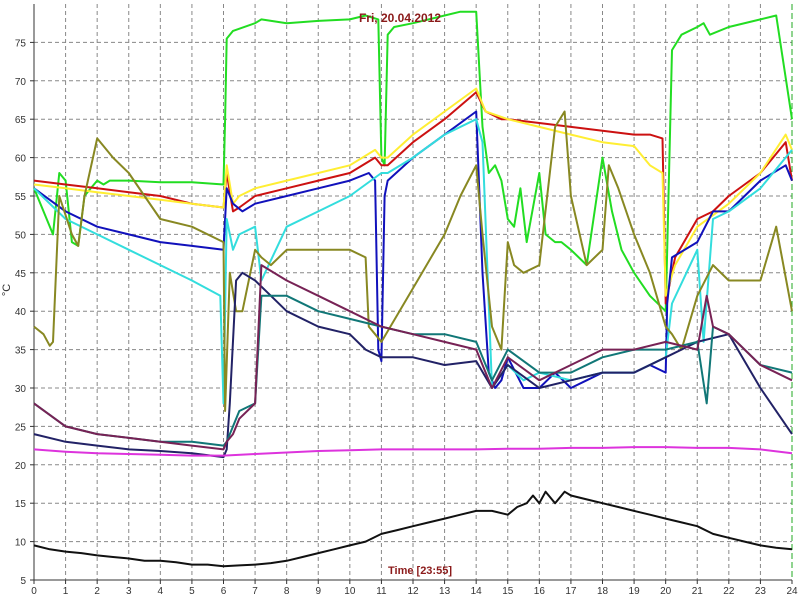 The width and height of the screenshot is (800, 605). Describe the element at coordinates (66, 591) in the screenshot. I see `x-tick-label: 1` at that location.